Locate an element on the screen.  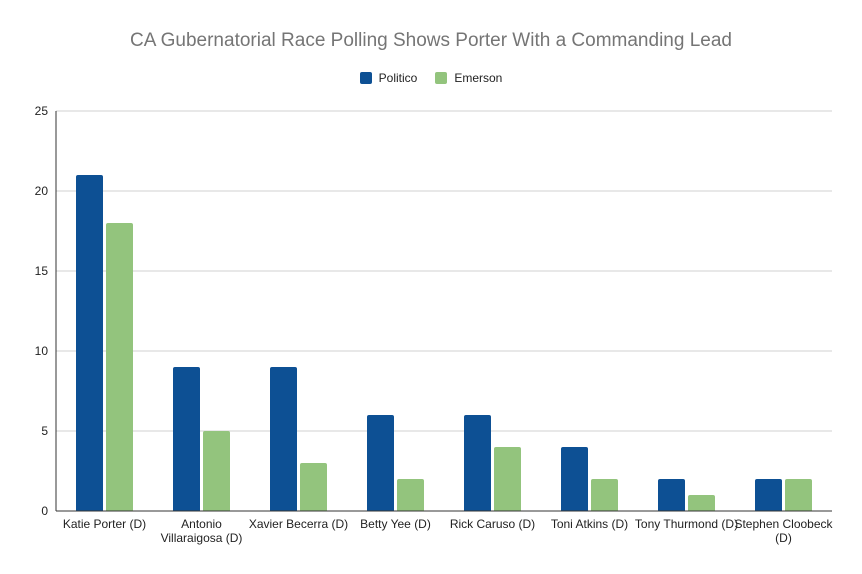
x-tick-label: Betty Yee (D) is located at coordinates (395, 524).